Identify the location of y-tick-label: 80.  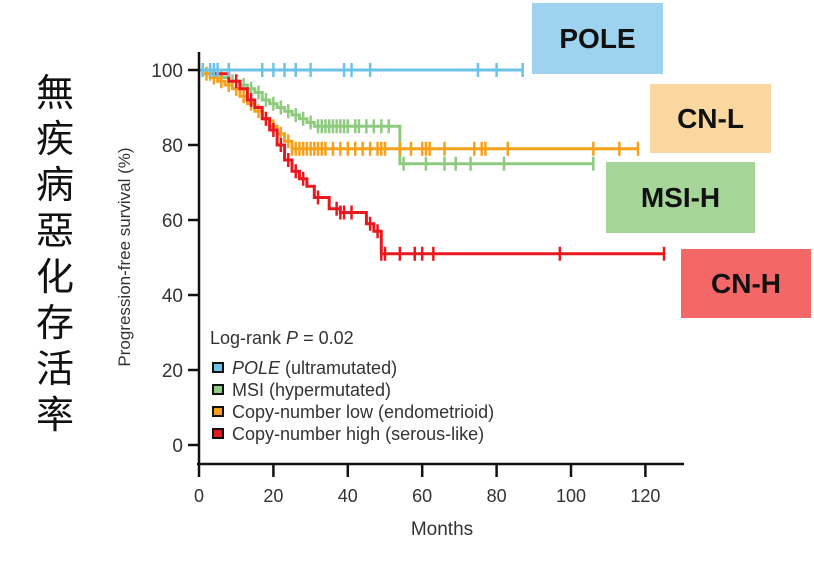
(172, 146).